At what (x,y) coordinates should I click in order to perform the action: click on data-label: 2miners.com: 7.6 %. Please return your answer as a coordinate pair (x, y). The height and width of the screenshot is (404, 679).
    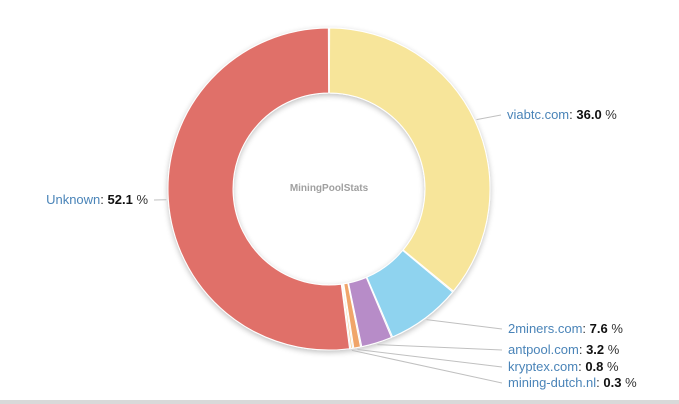
    Looking at the image, I should click on (565, 328).